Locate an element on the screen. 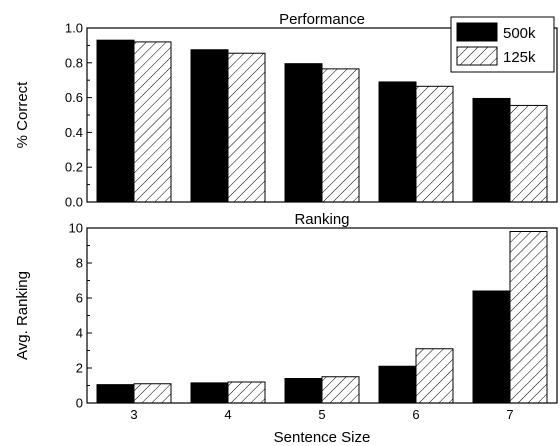 The image size is (560, 446). panel2-xtick-label: 5 is located at coordinates (321, 414).